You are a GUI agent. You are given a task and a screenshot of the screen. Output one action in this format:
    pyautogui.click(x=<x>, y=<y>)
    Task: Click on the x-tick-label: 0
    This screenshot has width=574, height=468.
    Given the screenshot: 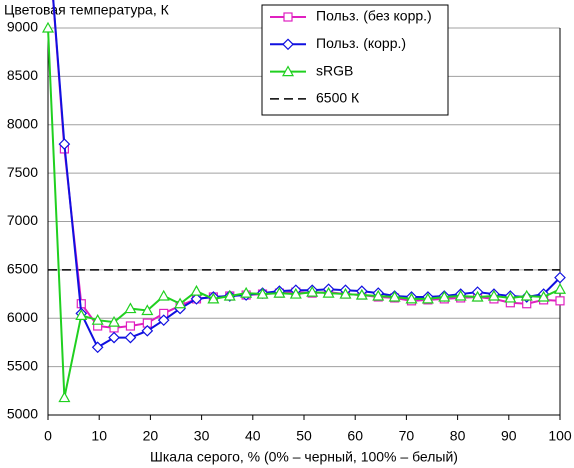 What is the action you would take?
    pyautogui.click(x=48, y=436)
    